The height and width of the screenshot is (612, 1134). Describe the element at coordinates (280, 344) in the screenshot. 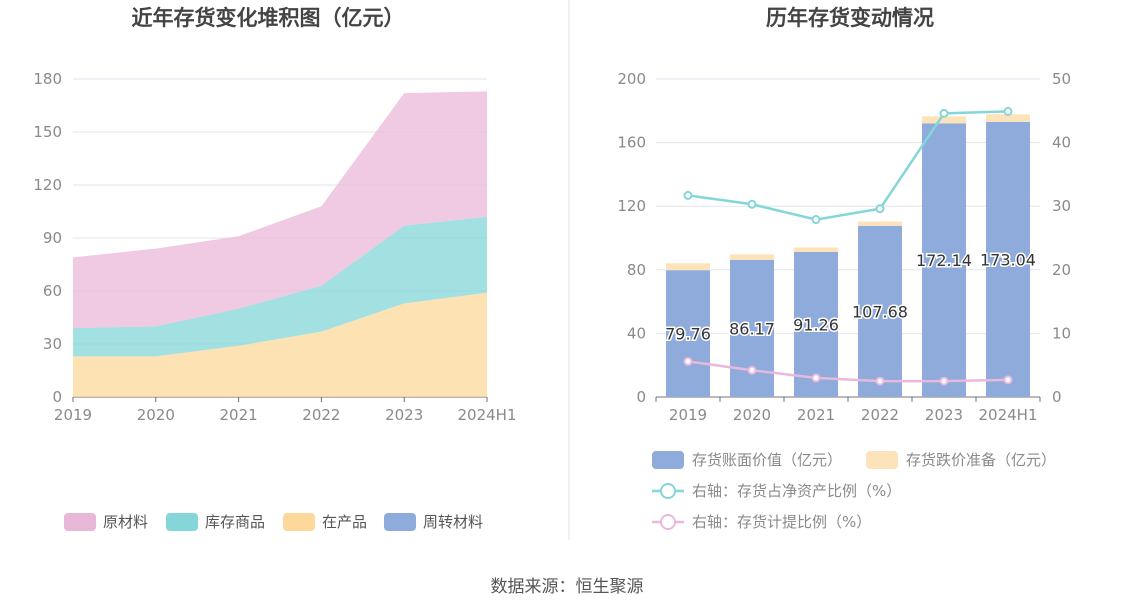

I see `area-series-在产品` at that location.